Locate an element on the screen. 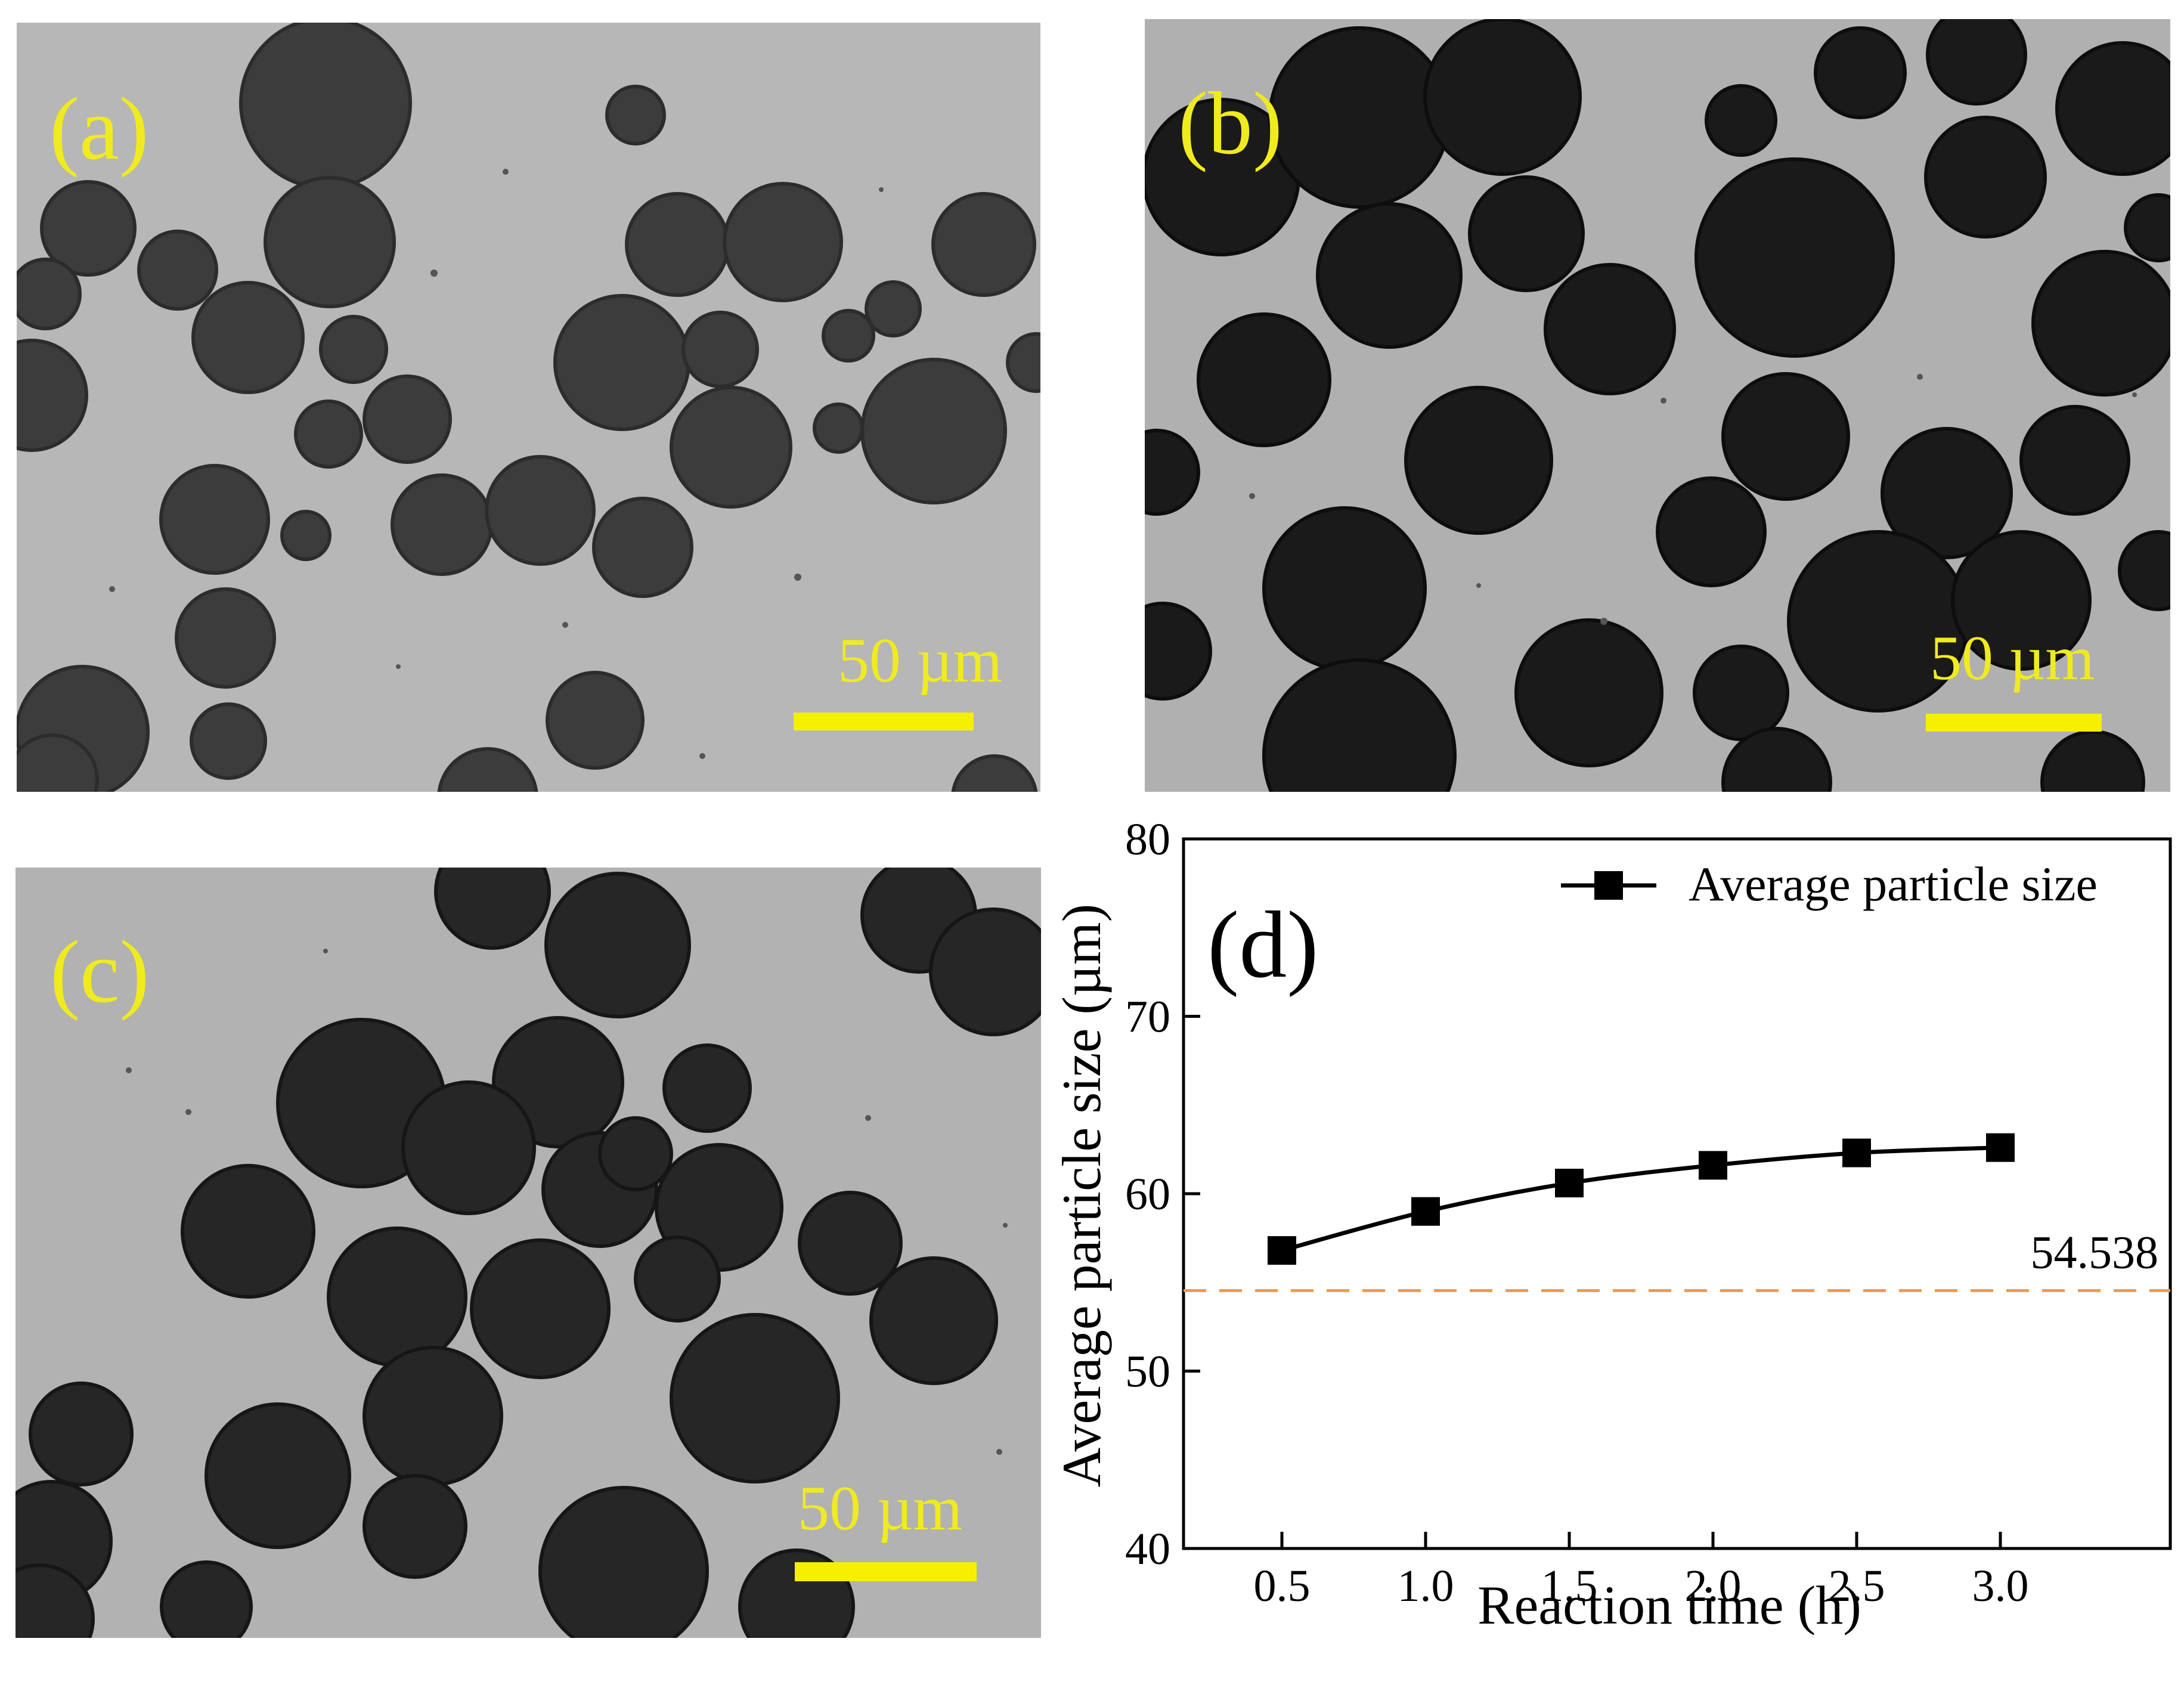  scale-bar-label-c: 50 µm is located at coordinates (880, 1508).